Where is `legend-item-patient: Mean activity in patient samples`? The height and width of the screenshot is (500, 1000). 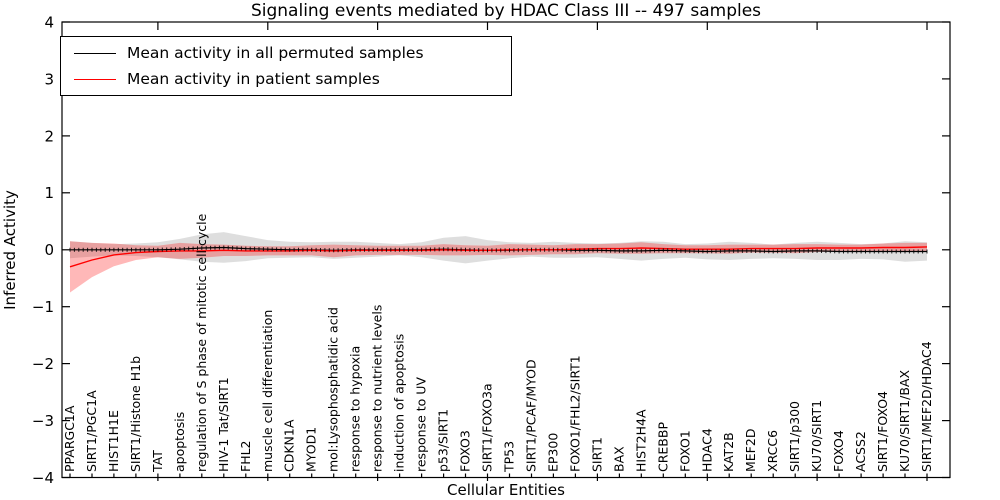 legend-item-patient: Mean activity in patient samples is located at coordinates (286, 79).